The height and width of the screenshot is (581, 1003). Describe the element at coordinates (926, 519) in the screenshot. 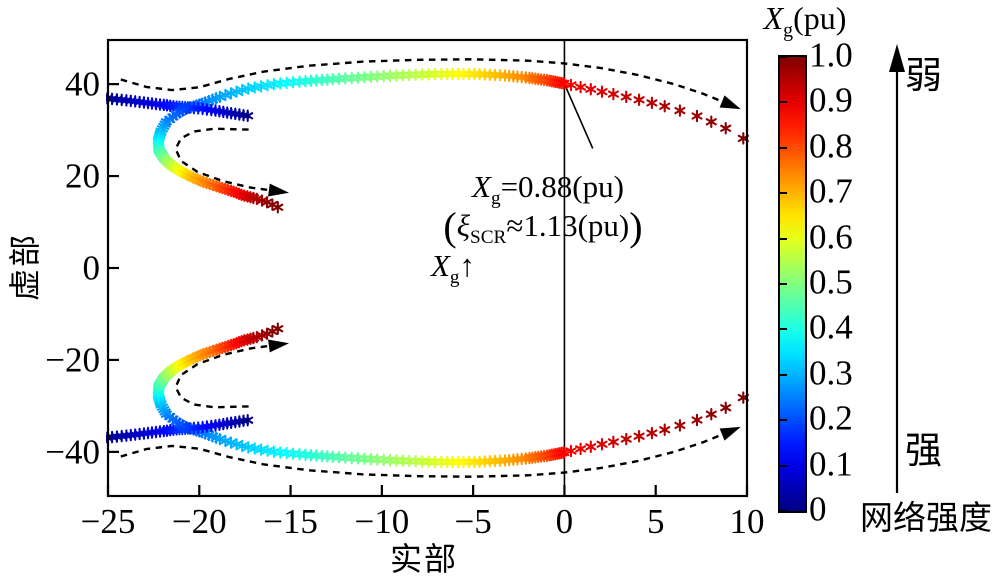

I see `strength-axis-label: 网络强度` at that location.